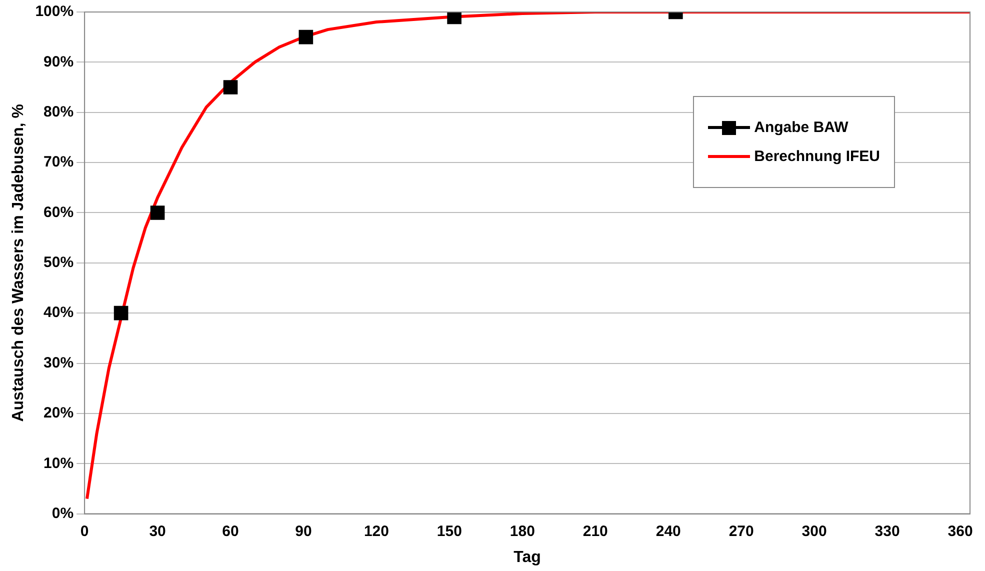 The width and height of the screenshot is (985, 571). What do you see at coordinates (59, 413) in the screenshot?
I see `y-tick-label: 20%` at bounding box center [59, 413].